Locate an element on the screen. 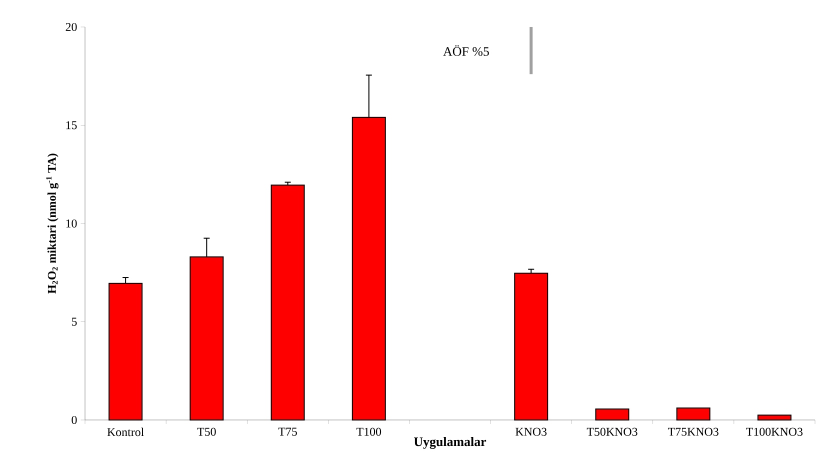 The width and height of the screenshot is (817, 472). y-tick-label: 0 is located at coordinates (74, 420).